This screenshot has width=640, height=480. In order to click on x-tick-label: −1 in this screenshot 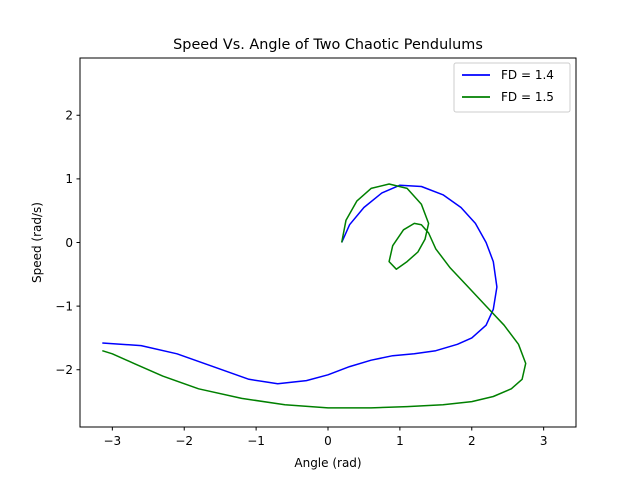, I will do `click(256, 441)`.